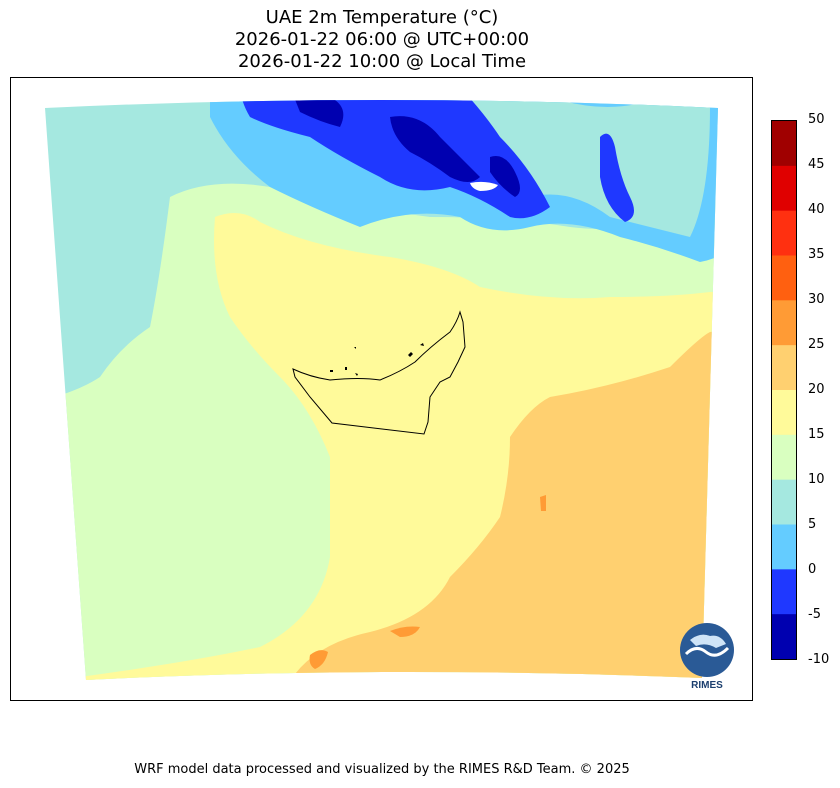 The image size is (840, 788). I want to click on colorbar, so click(784, 390).